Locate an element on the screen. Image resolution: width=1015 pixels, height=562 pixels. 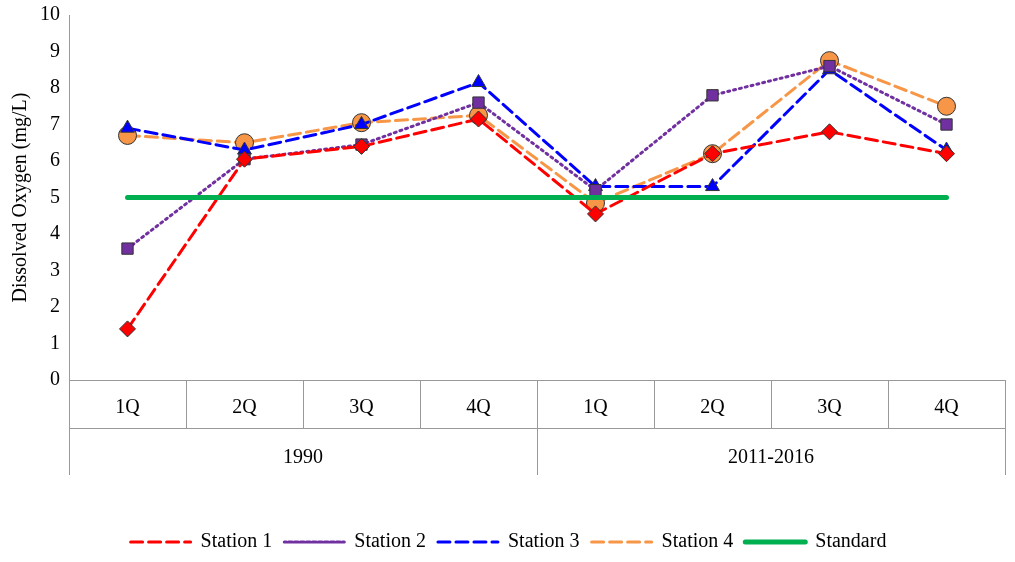
y-axis-title: Dissolved Oxygen (mg/L) is located at coordinates (20, 197).